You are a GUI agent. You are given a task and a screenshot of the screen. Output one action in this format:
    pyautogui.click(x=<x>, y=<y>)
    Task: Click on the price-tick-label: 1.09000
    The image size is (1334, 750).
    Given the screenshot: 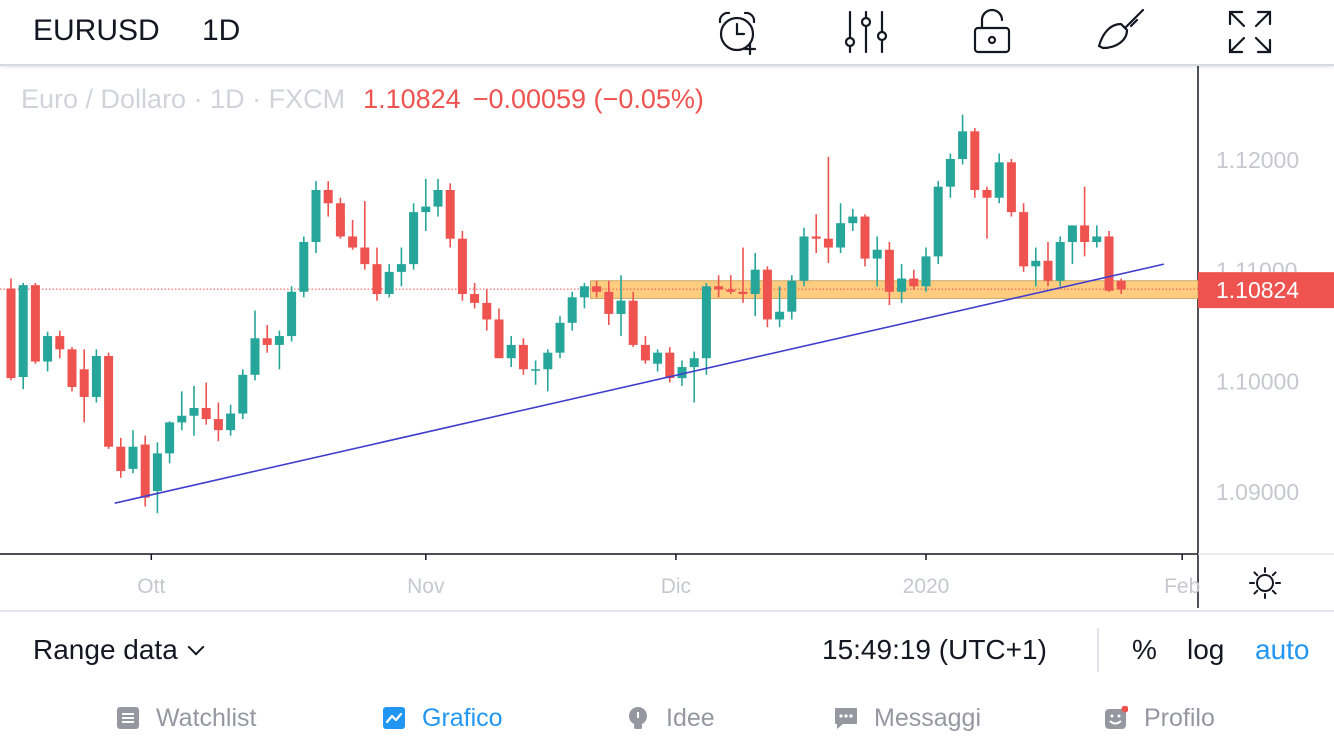 What is the action you would take?
    pyautogui.click(x=1257, y=492)
    